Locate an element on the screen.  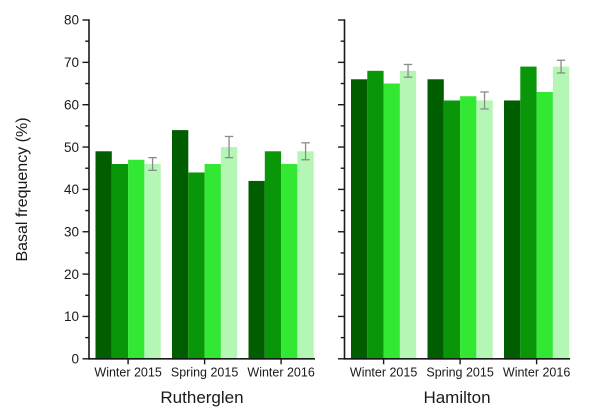
y-tick-label: 70 is located at coordinates (71, 62).